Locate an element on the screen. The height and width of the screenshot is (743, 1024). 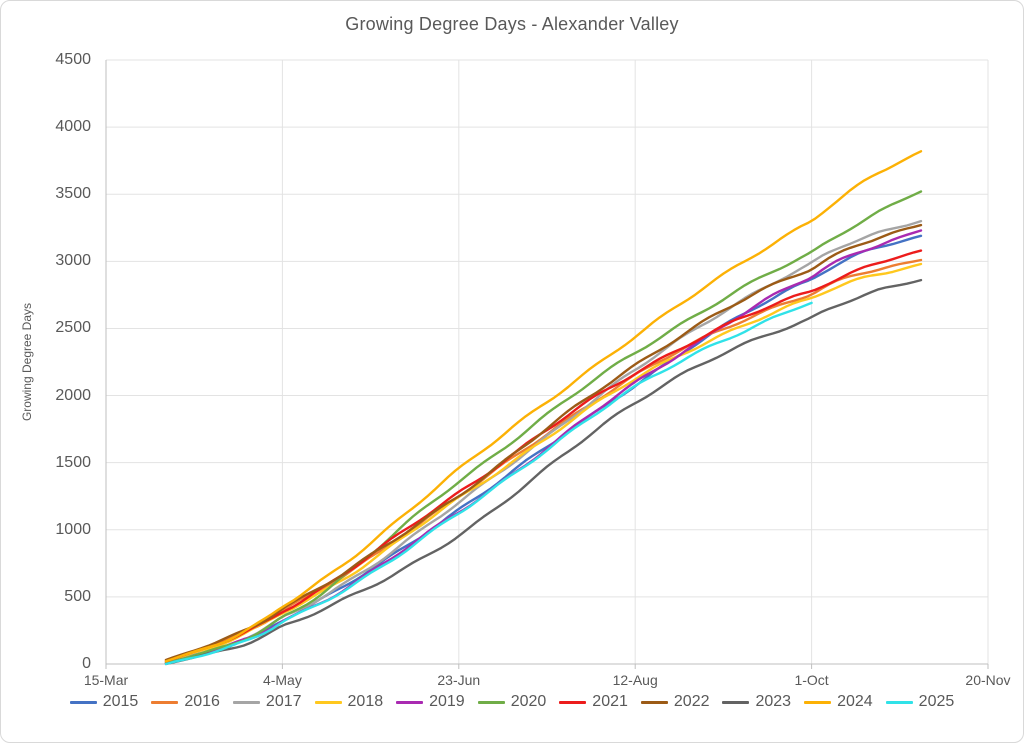
legend-item-2019: 2019 is located at coordinates (430, 702).